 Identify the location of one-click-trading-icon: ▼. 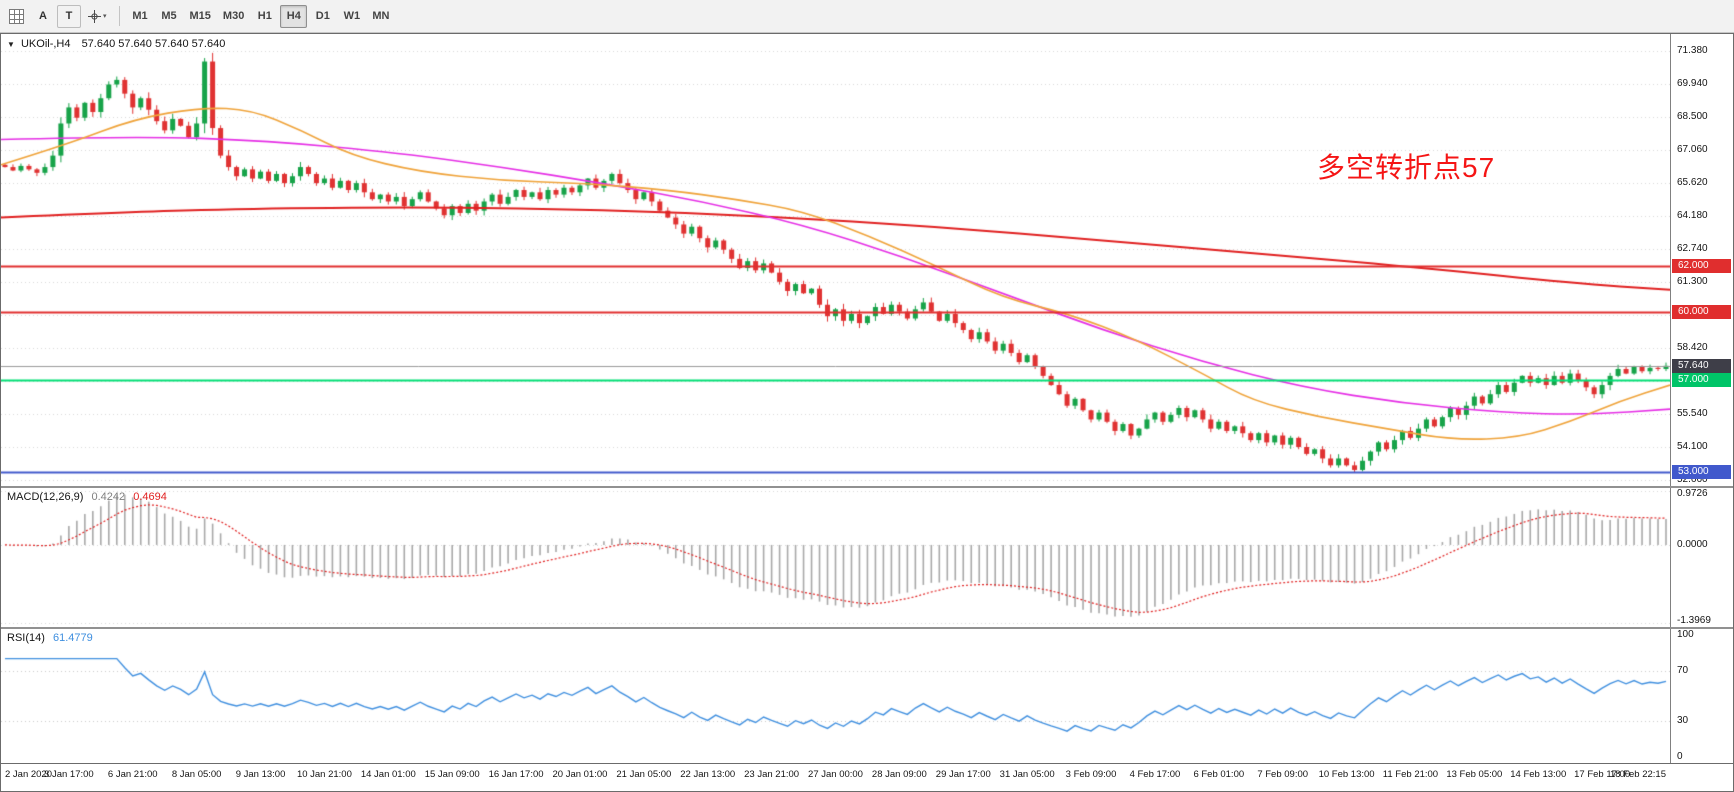
(11, 44).